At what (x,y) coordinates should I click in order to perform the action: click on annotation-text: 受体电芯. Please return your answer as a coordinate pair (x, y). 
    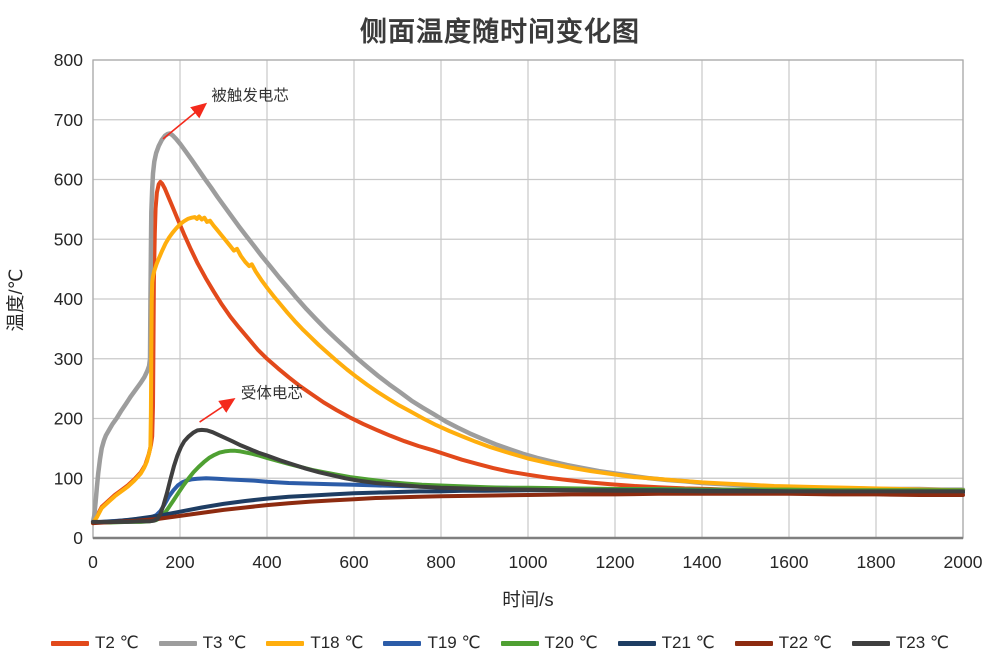
    Looking at the image, I should click on (272, 393).